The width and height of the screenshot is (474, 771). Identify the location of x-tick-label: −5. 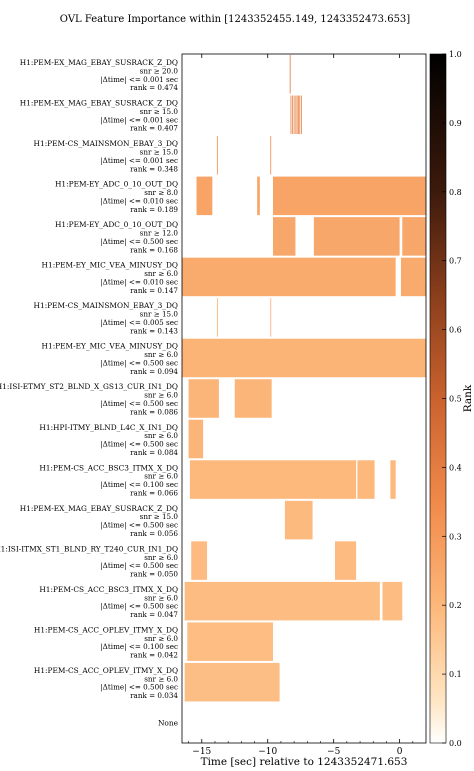
(334, 752).